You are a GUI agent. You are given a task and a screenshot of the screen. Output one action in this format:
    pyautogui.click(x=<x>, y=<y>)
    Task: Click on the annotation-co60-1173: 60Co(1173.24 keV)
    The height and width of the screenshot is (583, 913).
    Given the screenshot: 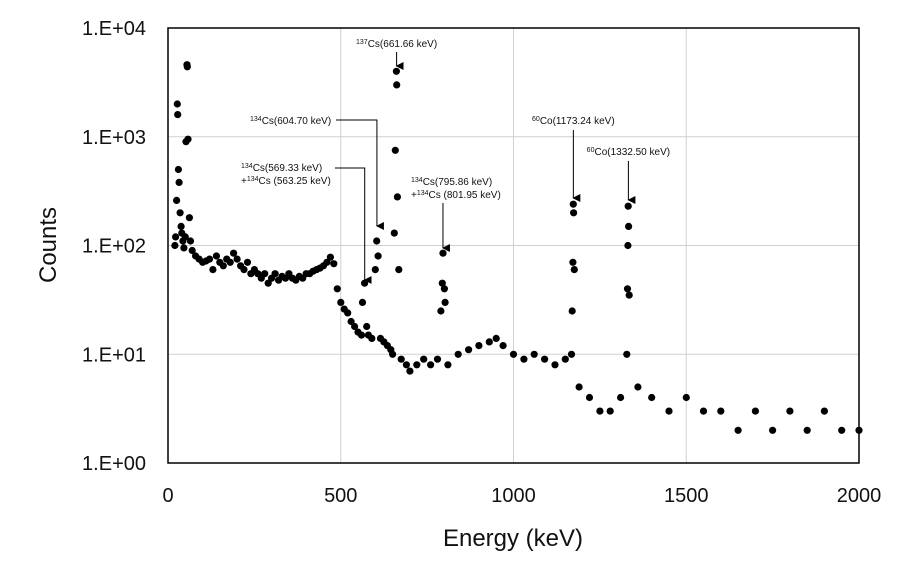 What is the action you would take?
    pyautogui.click(x=573, y=122)
    